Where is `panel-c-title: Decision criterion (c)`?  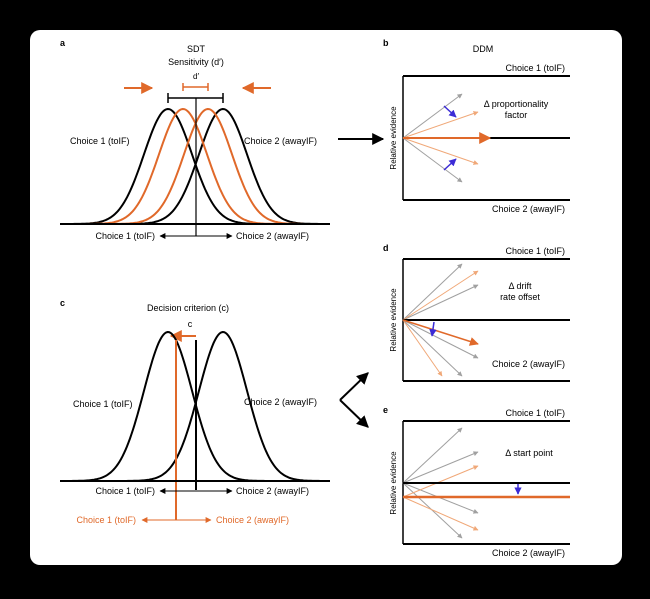
panel-c-title: Decision criterion (c) is located at coordinates (188, 308).